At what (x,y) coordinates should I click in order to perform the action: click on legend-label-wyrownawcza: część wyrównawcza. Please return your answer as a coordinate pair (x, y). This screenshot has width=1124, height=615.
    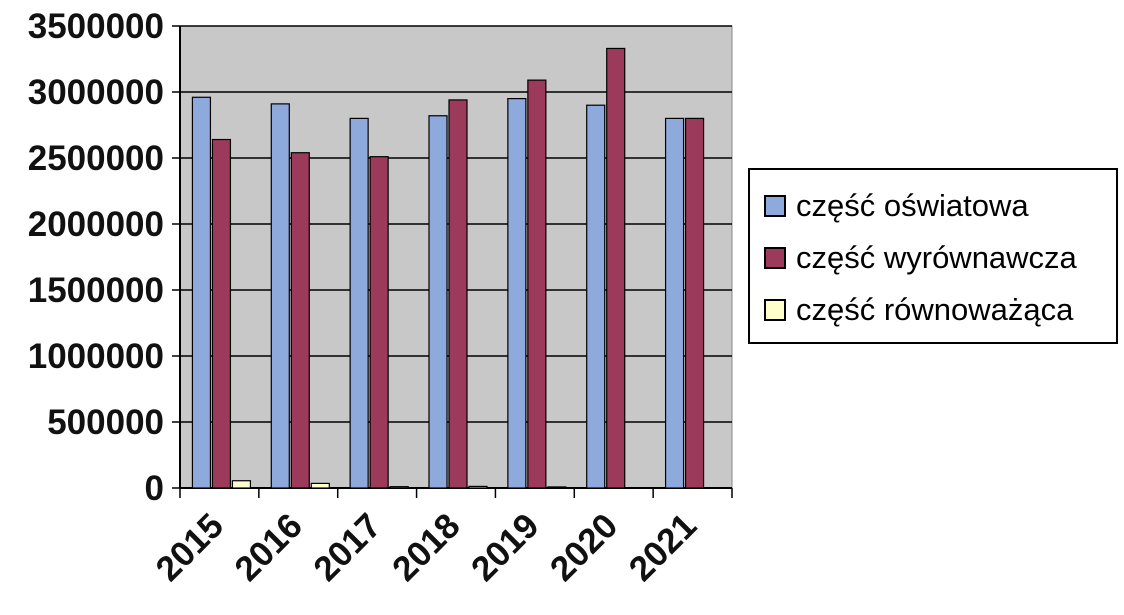
    Looking at the image, I should click on (936, 257).